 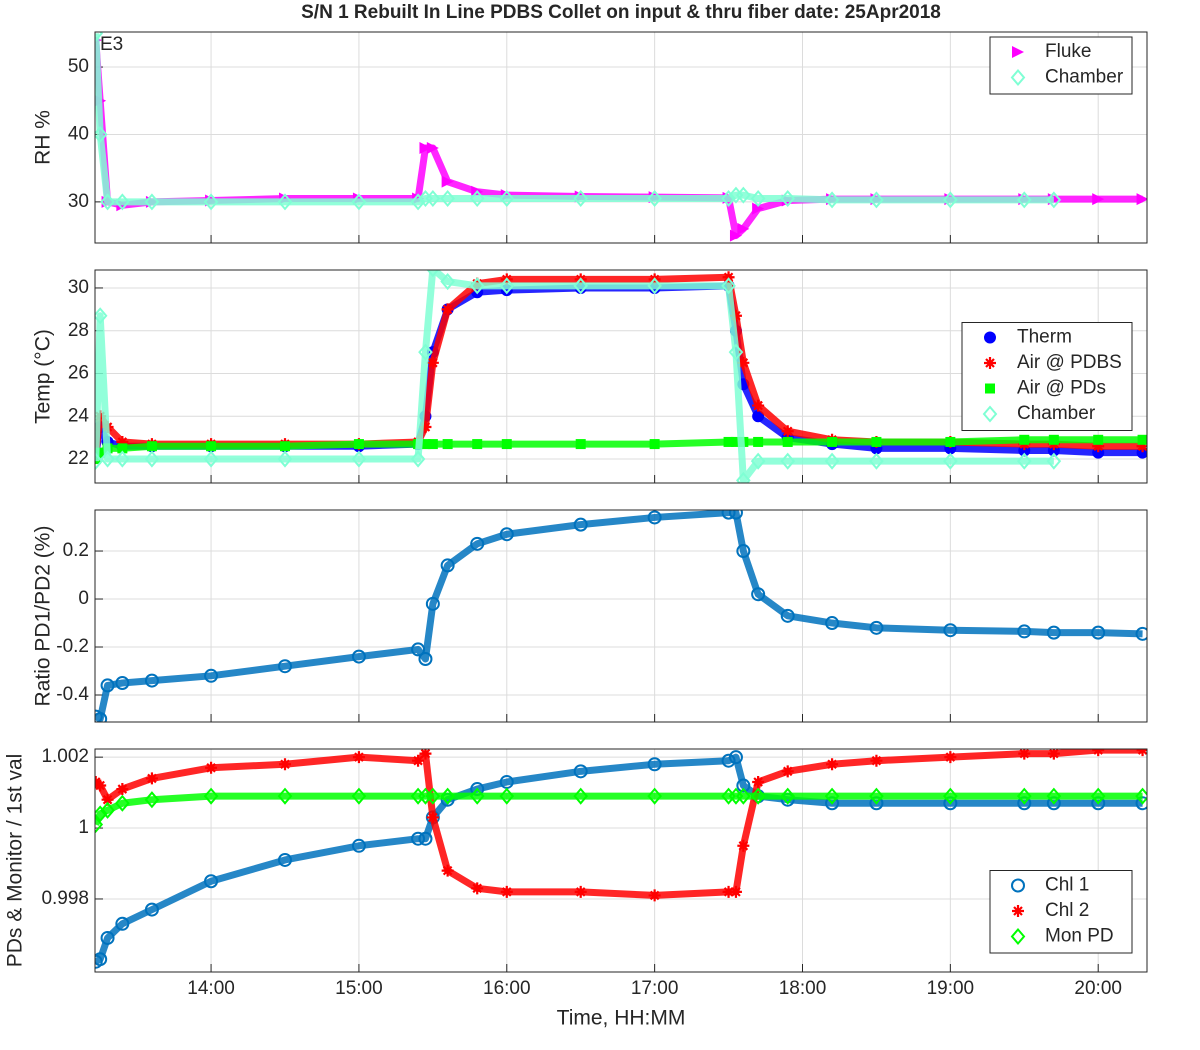 What do you see at coordinates (78, 201) in the screenshot?
I see `y-tick-label: 30` at bounding box center [78, 201].